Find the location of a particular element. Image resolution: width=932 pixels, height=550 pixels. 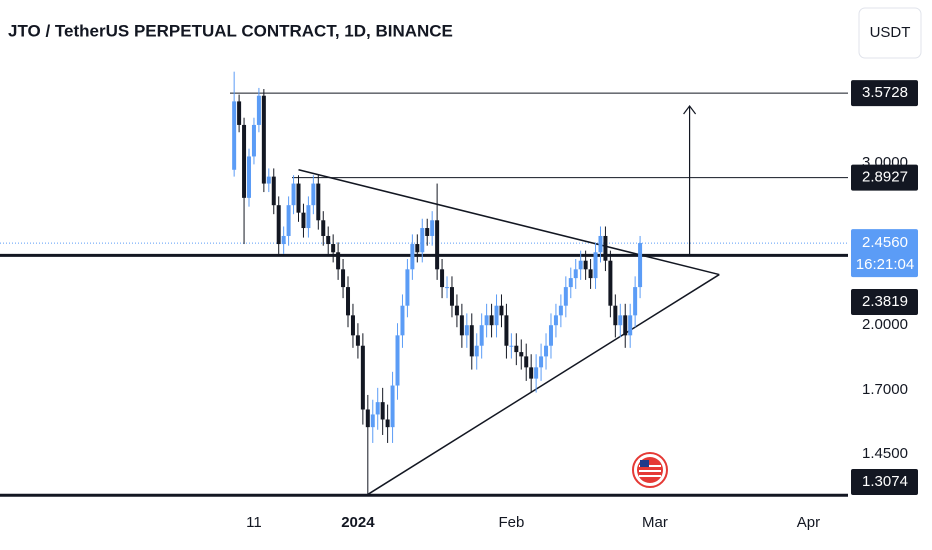

price-label: 2.8927 is located at coordinates (885, 177).